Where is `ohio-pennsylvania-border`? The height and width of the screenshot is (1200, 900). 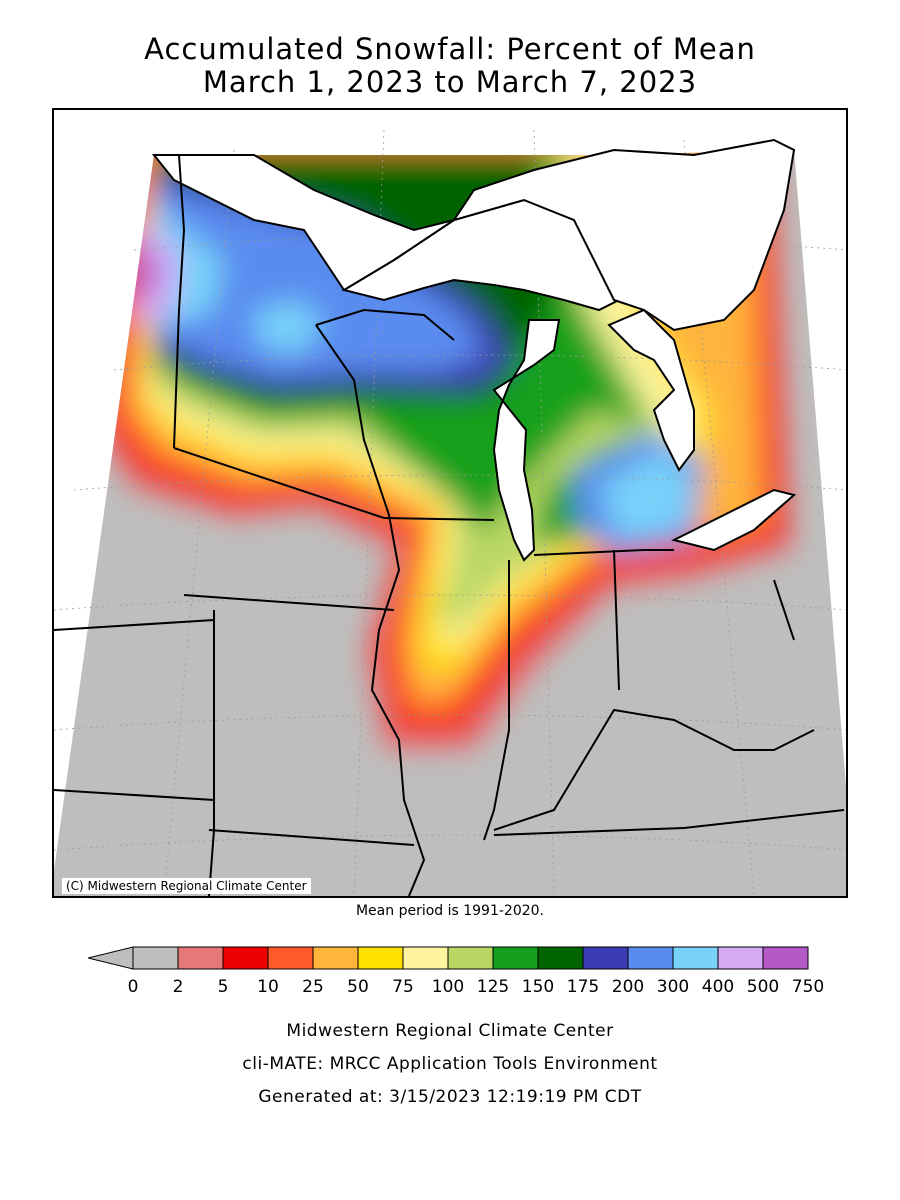 ohio-pennsylvania-border is located at coordinates (784, 610).